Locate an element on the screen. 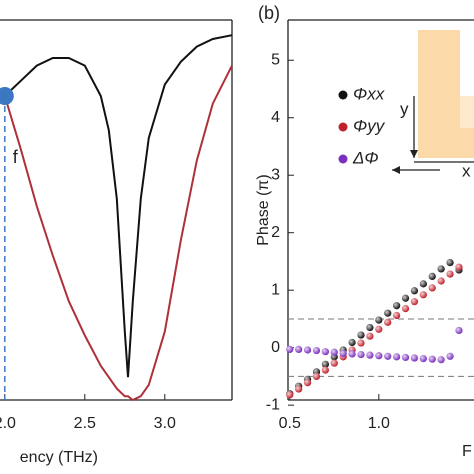  x-axis-label: F is located at coordinates (467, 451).